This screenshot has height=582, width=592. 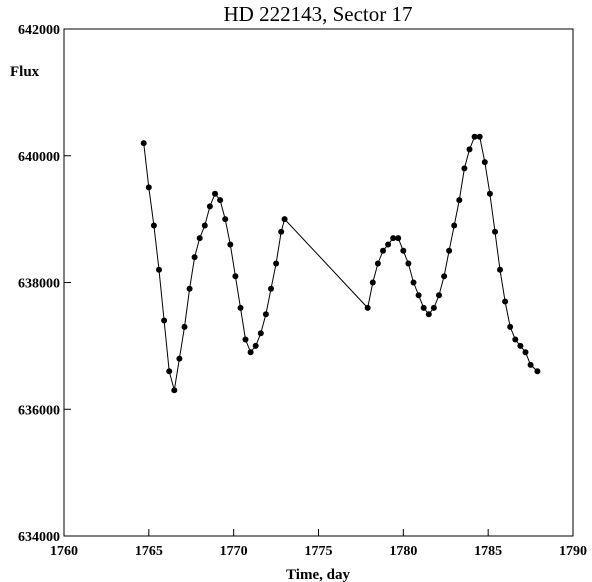 What do you see at coordinates (64, 551) in the screenshot?
I see `x-tick-label: 1760` at bounding box center [64, 551].